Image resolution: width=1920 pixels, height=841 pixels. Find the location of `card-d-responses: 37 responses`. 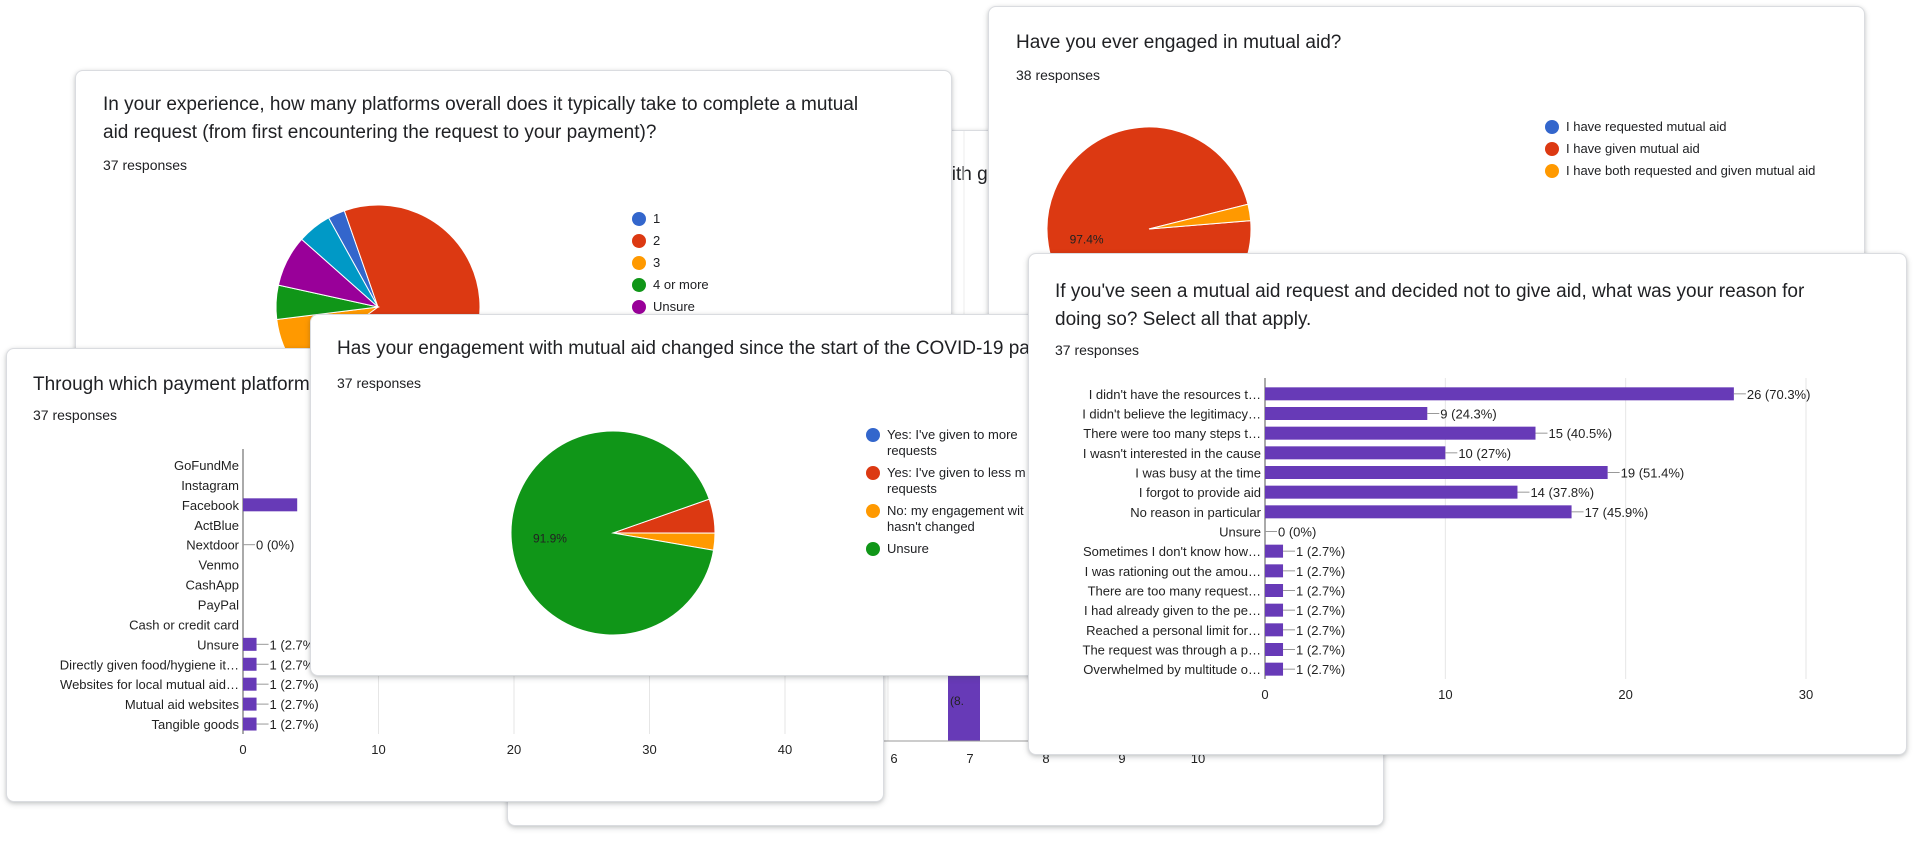

card-d-responses: 37 responses is located at coordinates (75, 415).